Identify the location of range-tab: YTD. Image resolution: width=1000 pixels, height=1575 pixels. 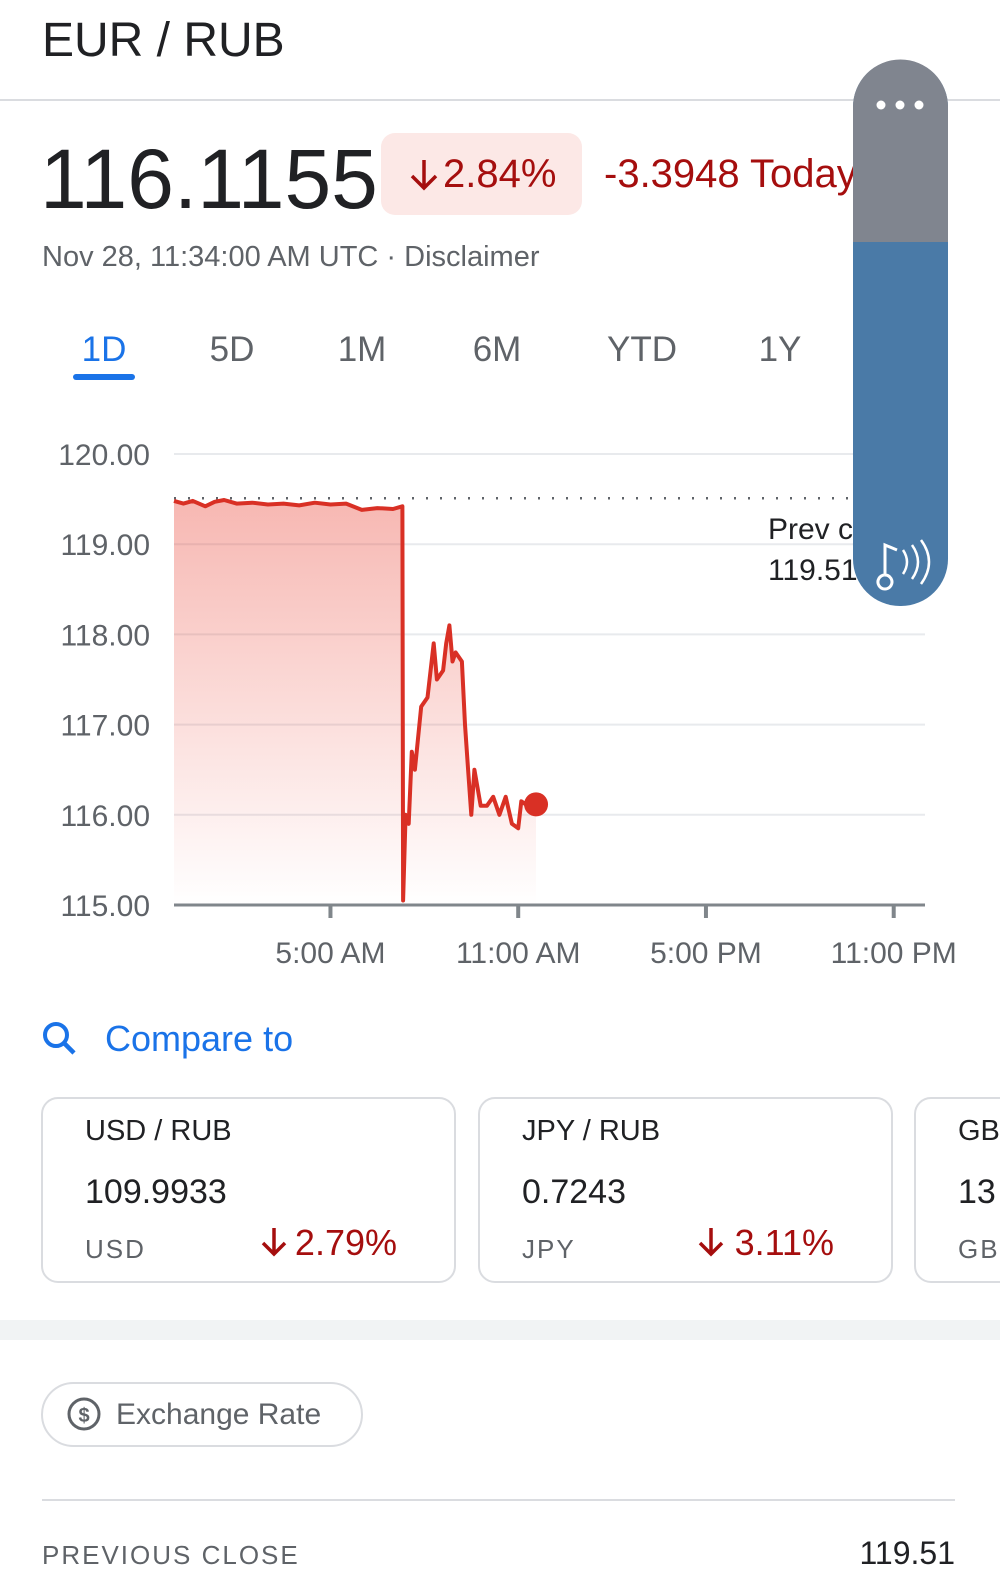
(642, 349).